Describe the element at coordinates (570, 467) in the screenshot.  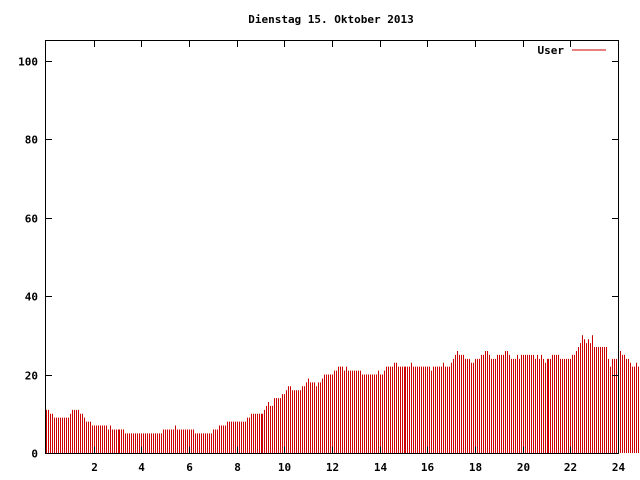
I see `x-tick-label: 22` at that location.